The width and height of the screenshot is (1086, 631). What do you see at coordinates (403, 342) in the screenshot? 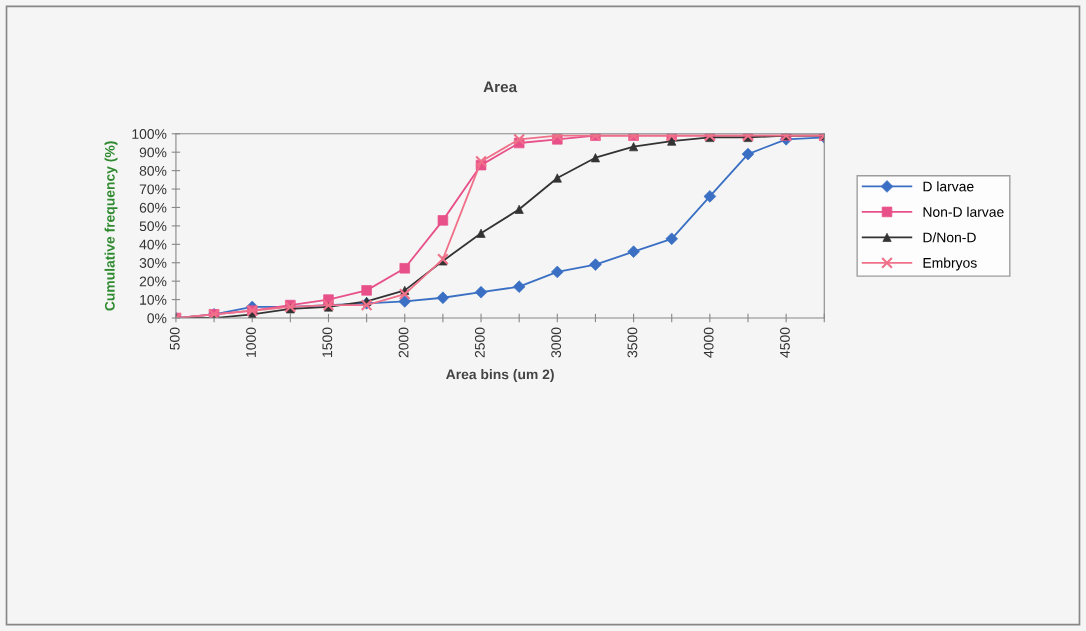
I see `x-tick-label: 2000` at bounding box center [403, 342].